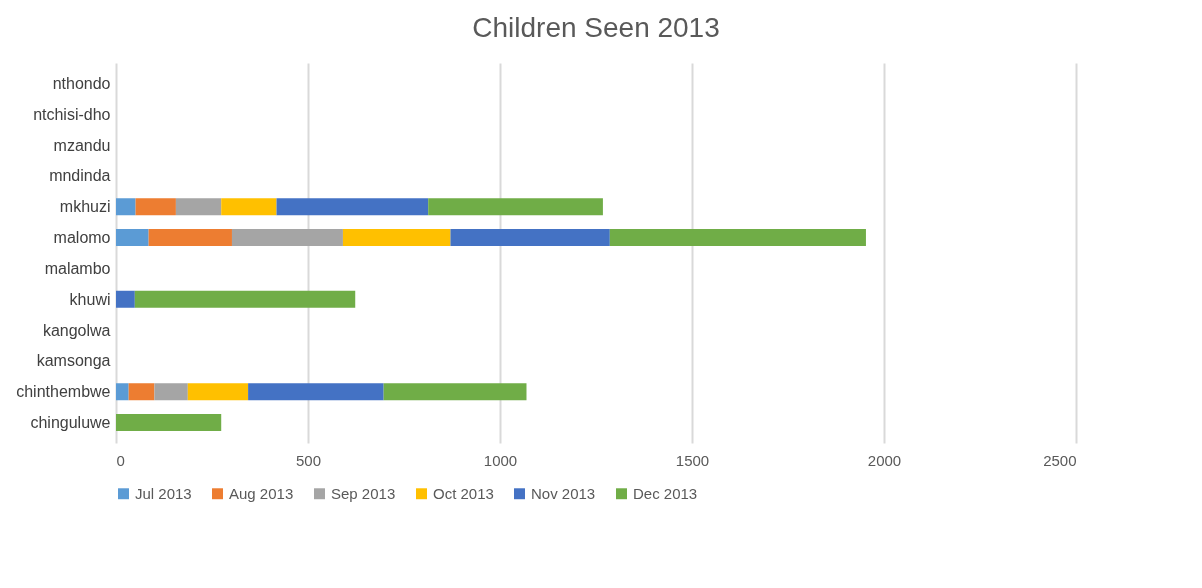 This screenshot has width=1202, height=588. I want to click on legend-label: Sep 2013, so click(363, 493).